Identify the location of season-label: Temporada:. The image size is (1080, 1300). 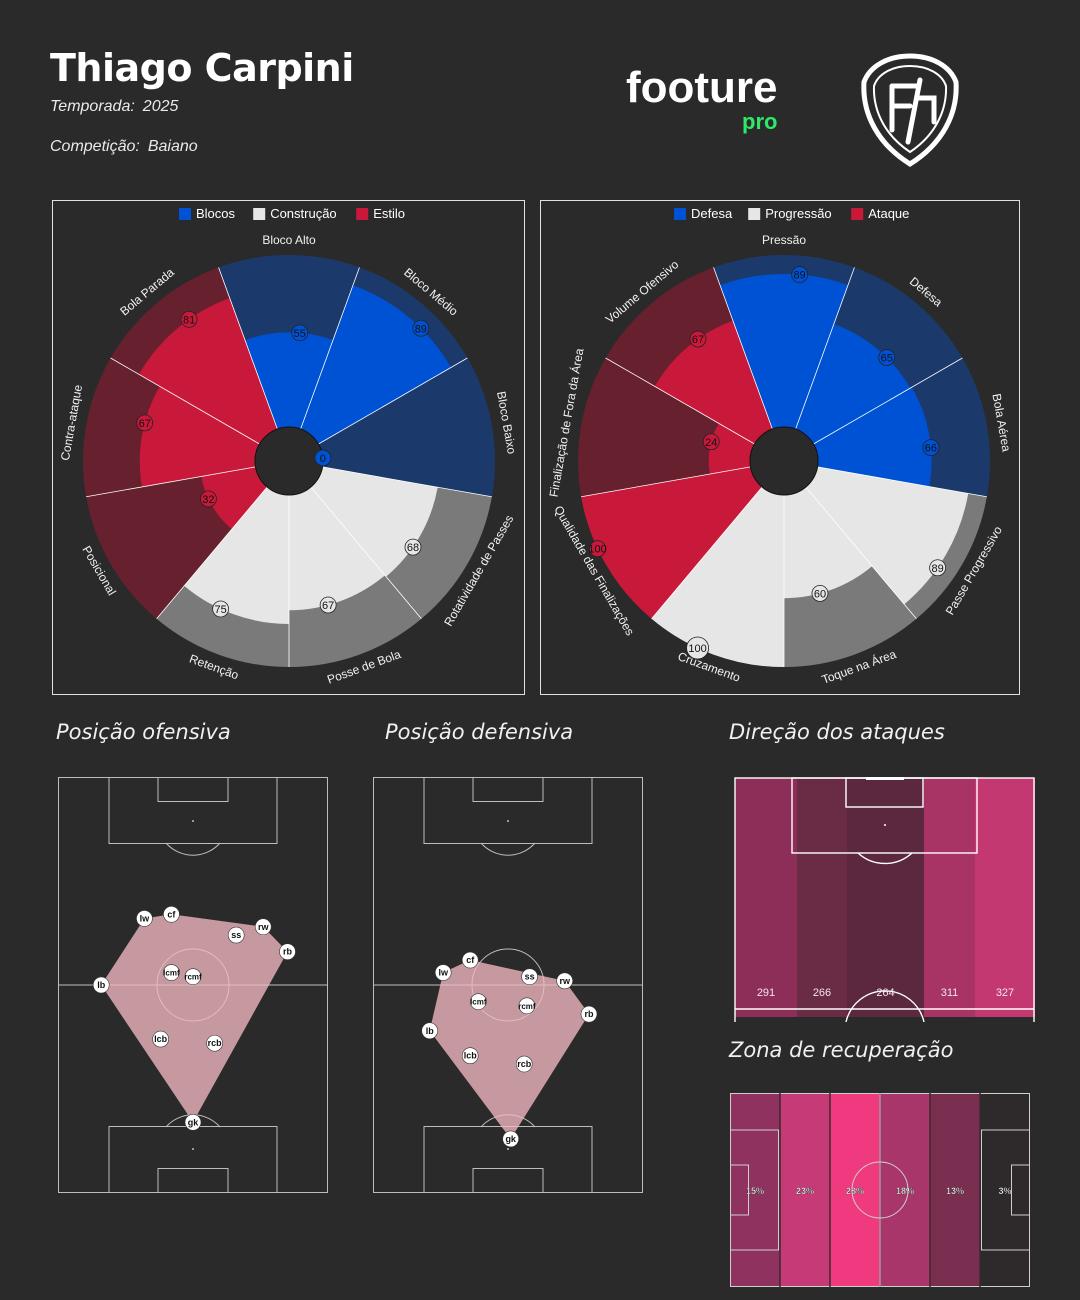
(92, 106).